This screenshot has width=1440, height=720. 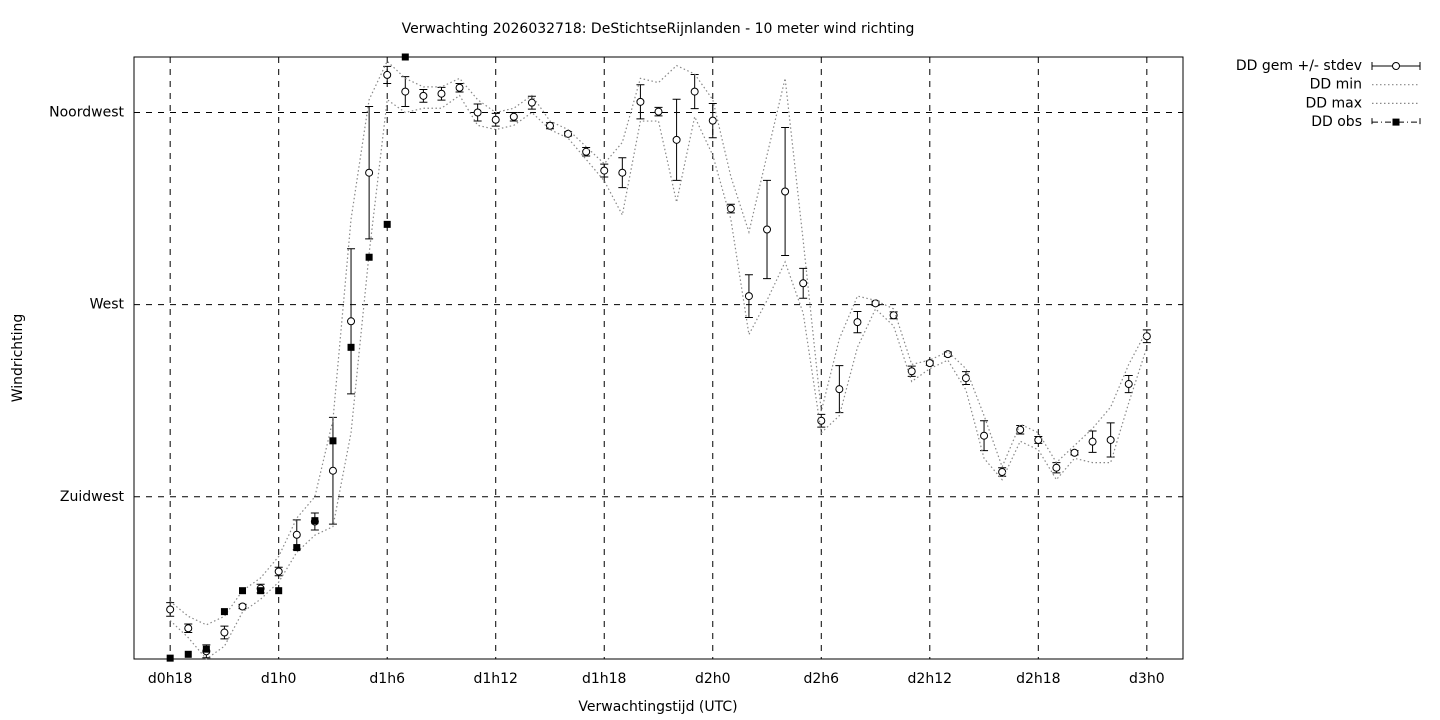 I want to click on x-axis-label: Verwachtingstijd (UTC), so click(x=657, y=707).